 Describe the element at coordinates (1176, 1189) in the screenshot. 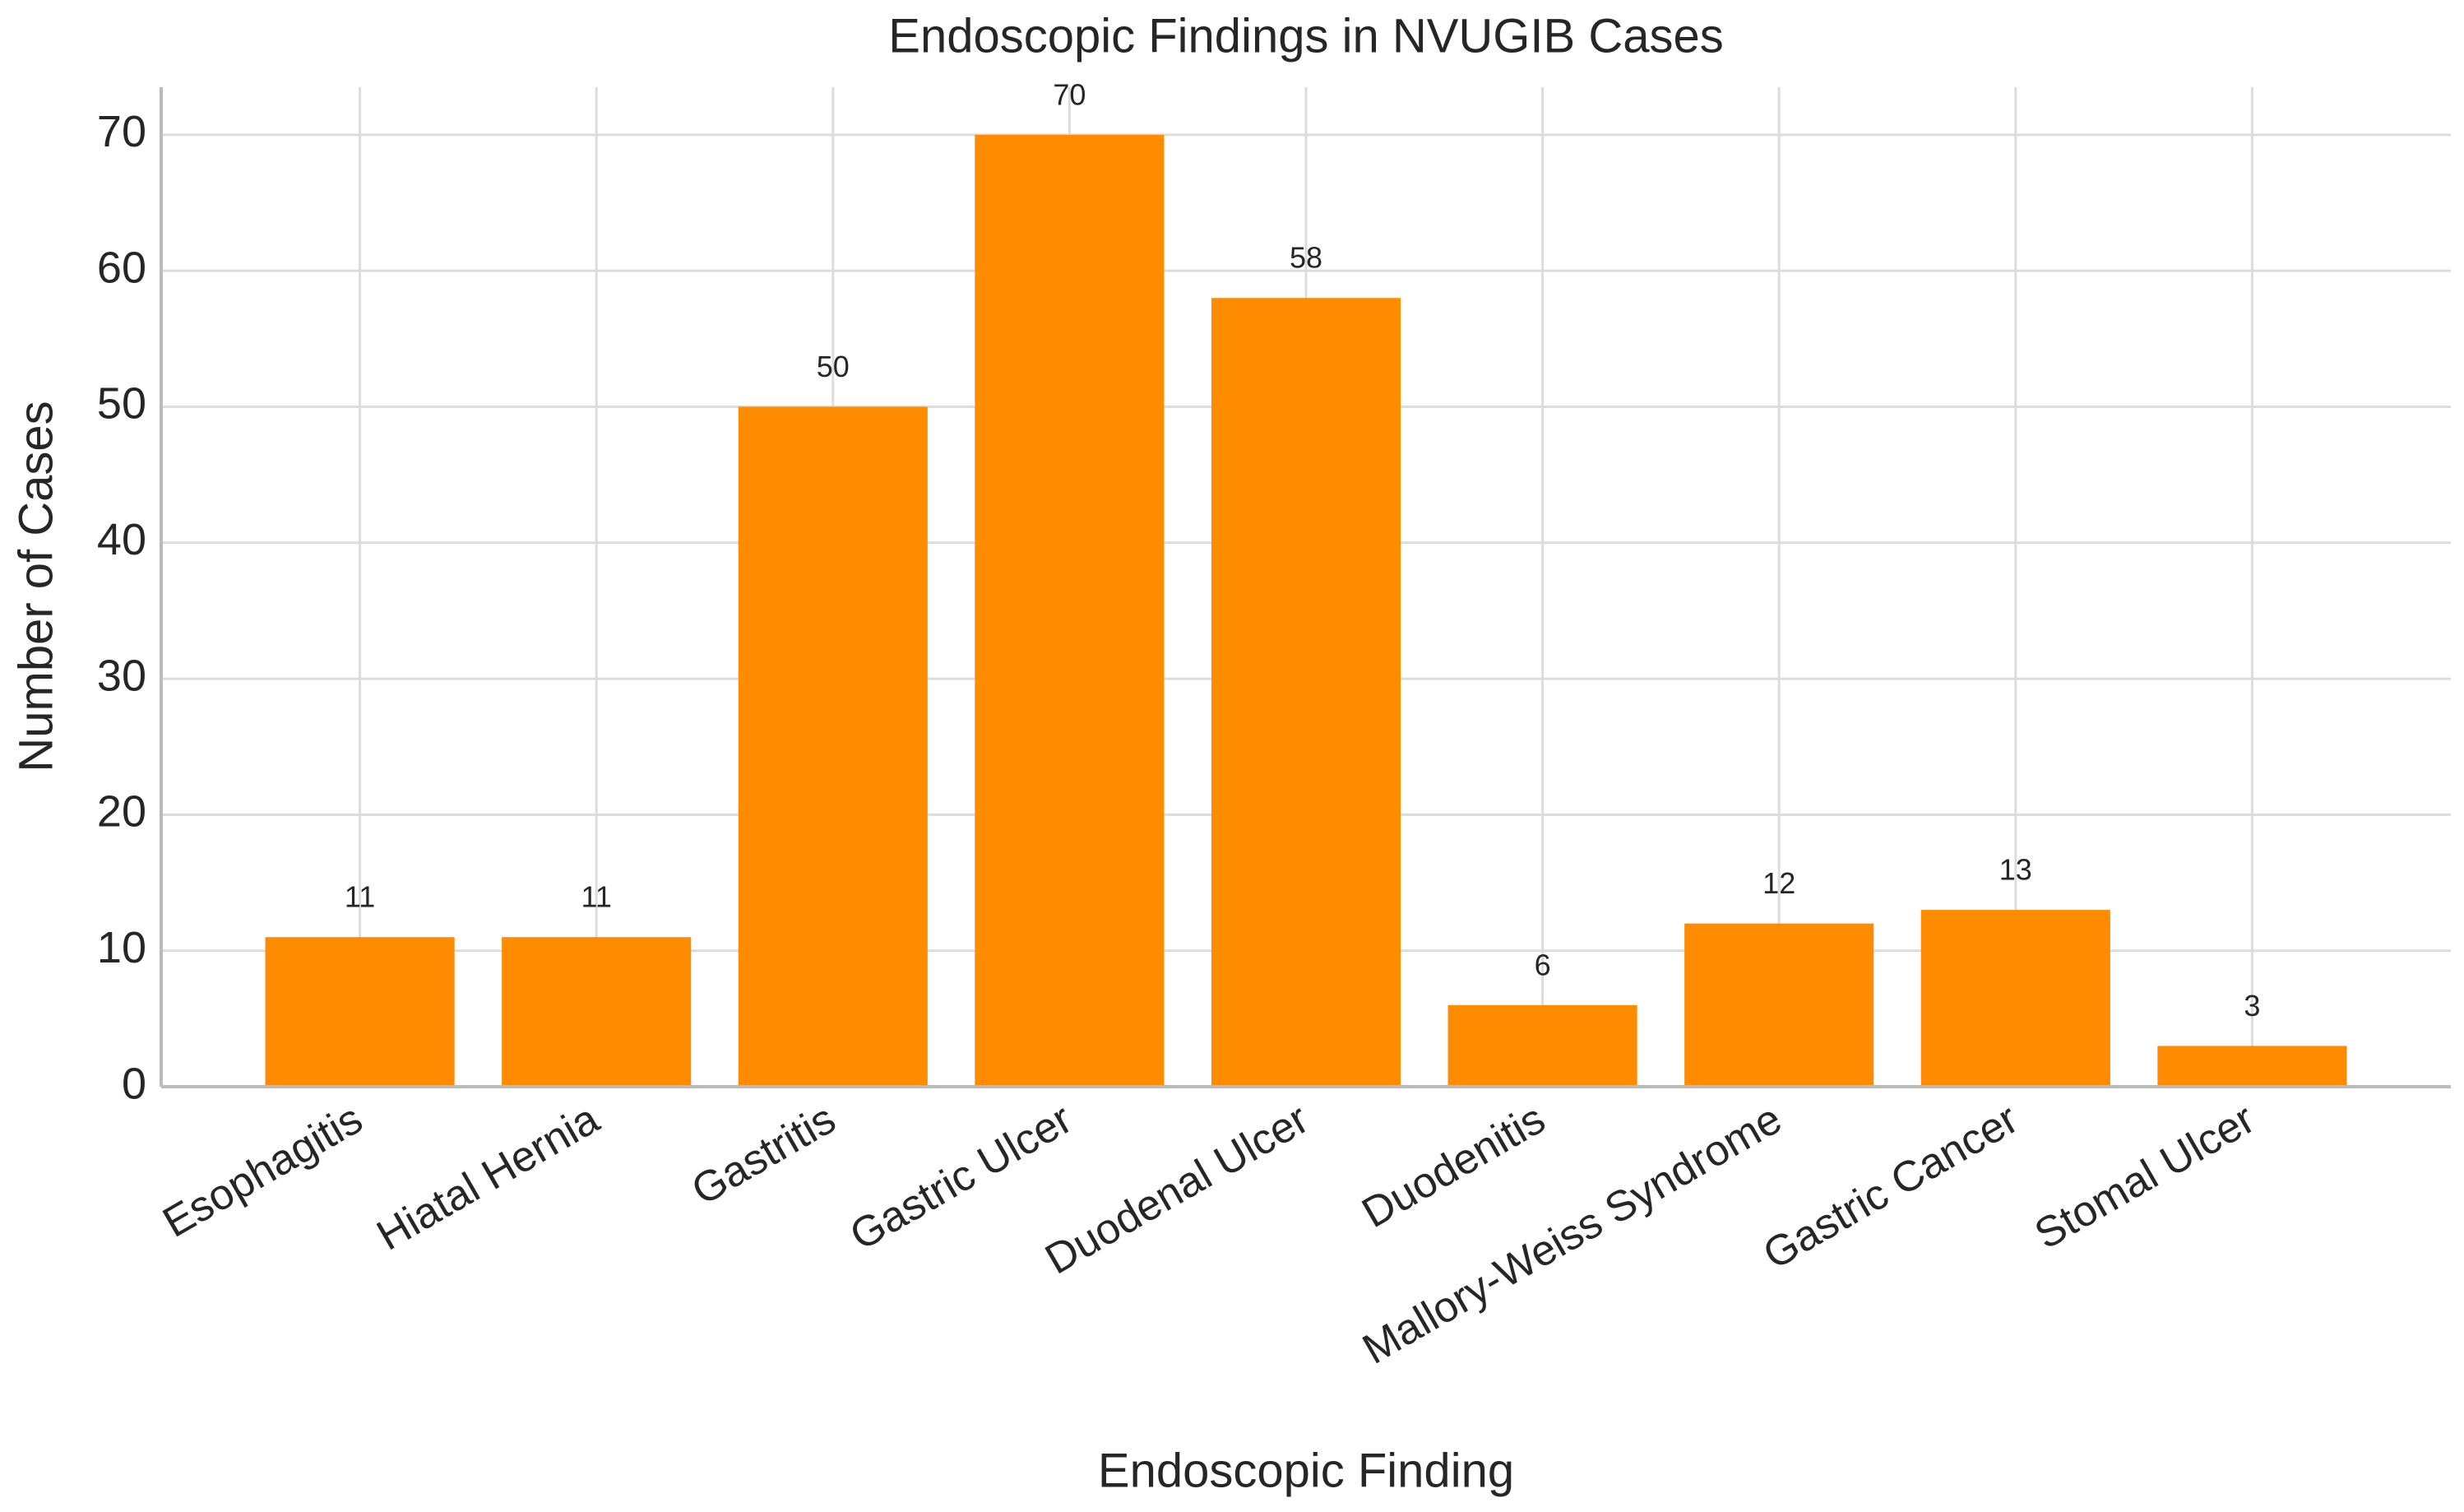

I see `x-tick-label: Duodenal Ulcer` at that location.